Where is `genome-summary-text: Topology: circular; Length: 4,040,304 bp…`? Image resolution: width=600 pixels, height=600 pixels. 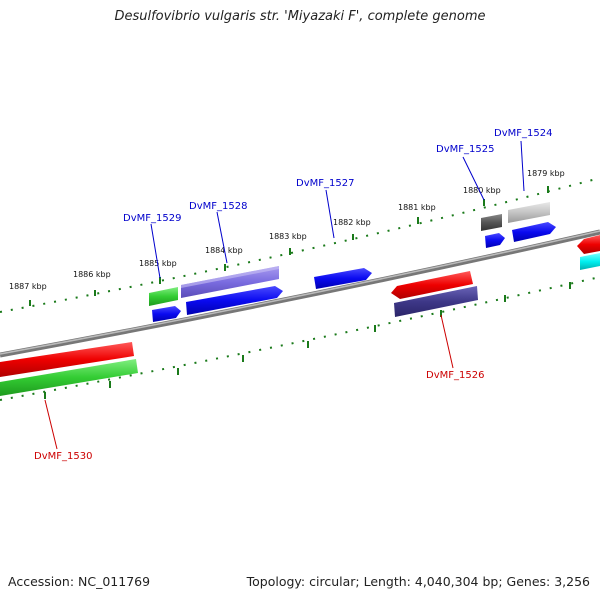 genome-summary-text: Topology: circular; Length: 4,040,304 bp… is located at coordinates (418, 581).